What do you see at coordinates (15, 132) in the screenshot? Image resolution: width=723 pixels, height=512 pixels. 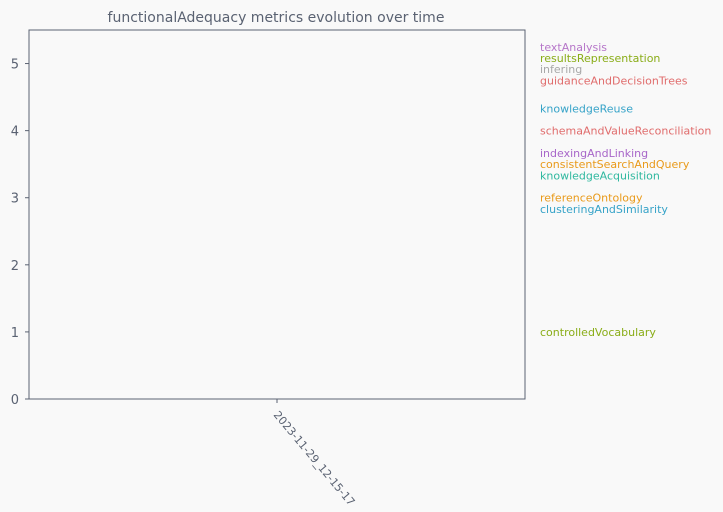 I see `y-tick-label: 4` at bounding box center [15, 132].